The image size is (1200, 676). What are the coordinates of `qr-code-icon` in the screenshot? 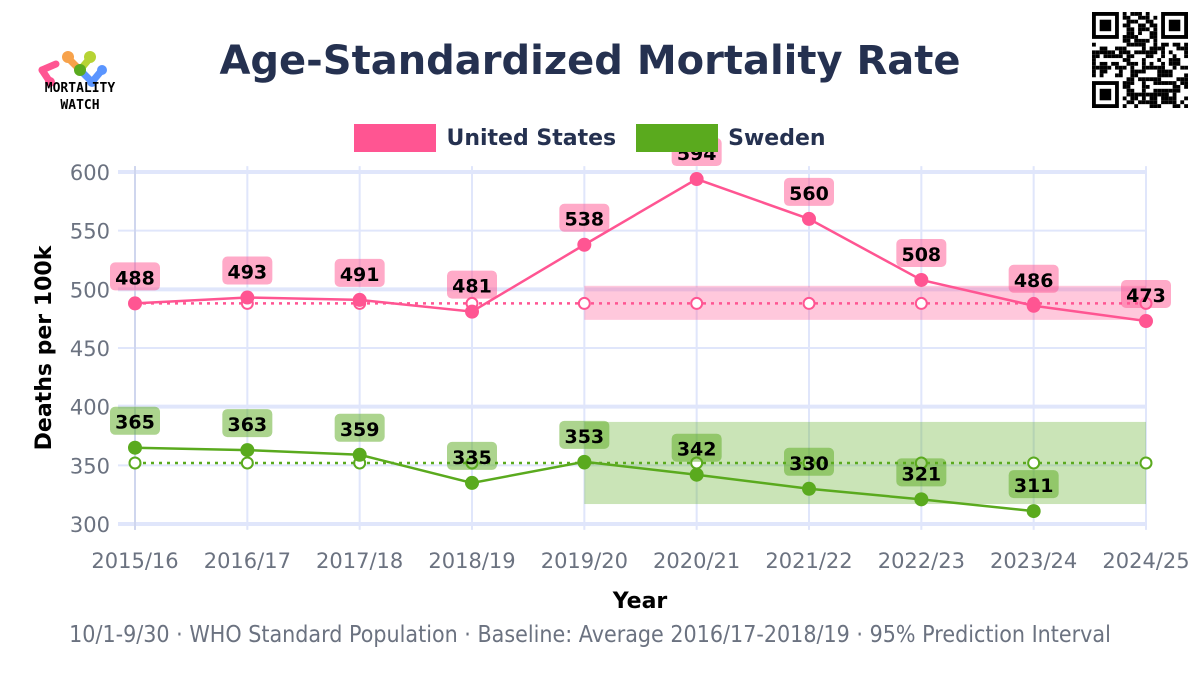 It's located at (1140, 60).